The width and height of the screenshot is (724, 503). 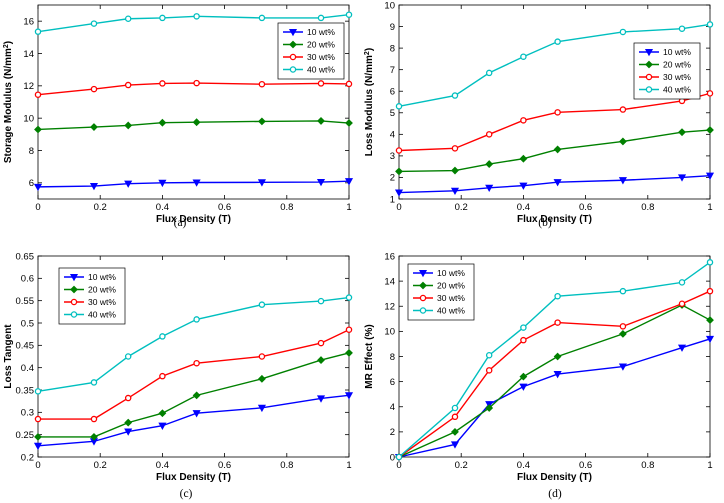 What do you see at coordinates (321, 45) in the screenshot?
I see `legend-entry: 20 wt%` at bounding box center [321, 45].